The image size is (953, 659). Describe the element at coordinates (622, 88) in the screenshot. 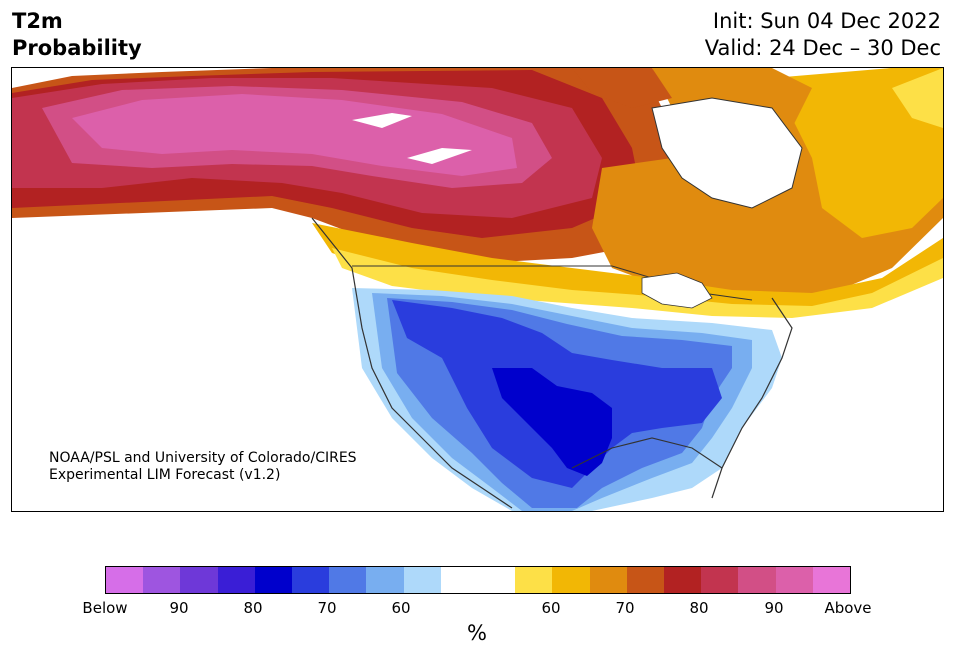

I see `region-arctic-islands` at that location.